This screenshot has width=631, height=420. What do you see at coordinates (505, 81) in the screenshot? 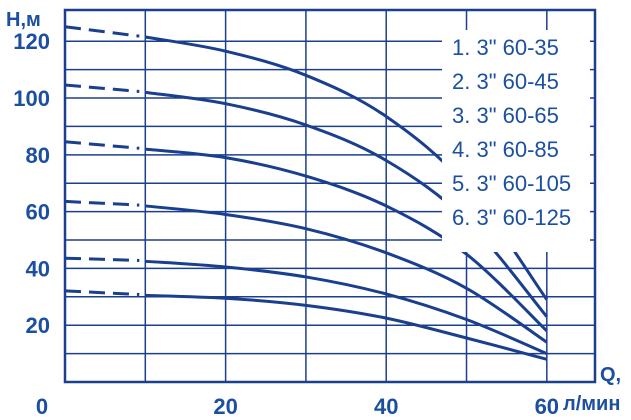
I see `legend-entry-2: 2. 3" 60-45` at bounding box center [505, 81].